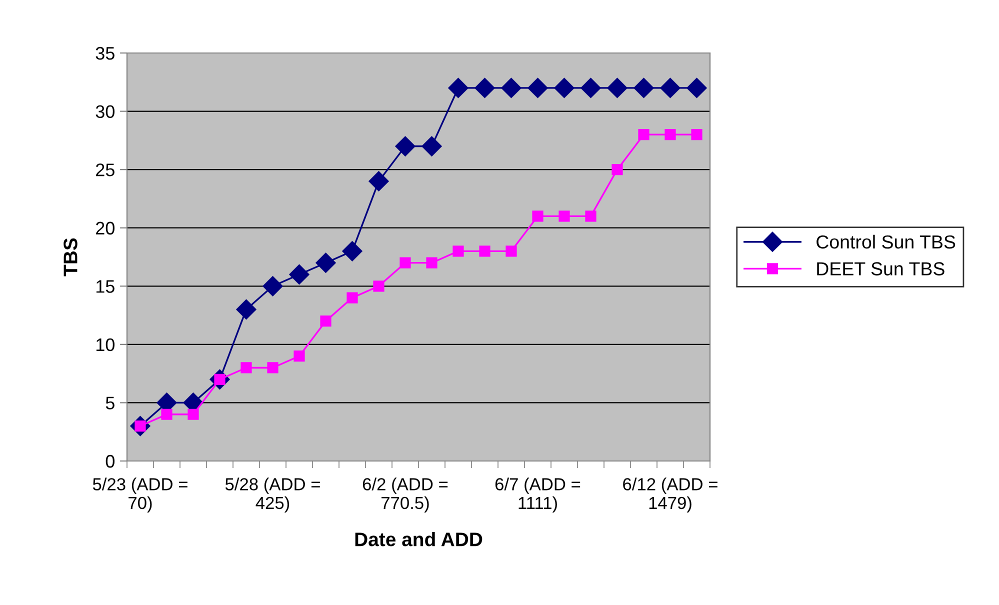 The height and width of the screenshot is (605, 999). Describe the element at coordinates (105, 345) in the screenshot. I see `y-tick-label: 10` at that location.